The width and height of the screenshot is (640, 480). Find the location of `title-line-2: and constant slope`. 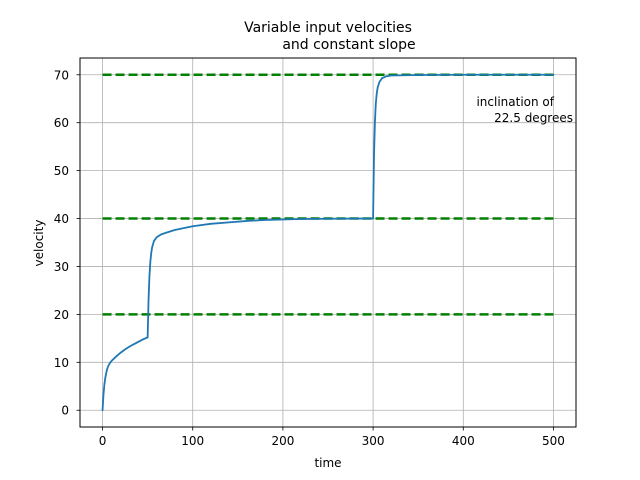

title-line-2: and constant slope is located at coordinates (348, 45).